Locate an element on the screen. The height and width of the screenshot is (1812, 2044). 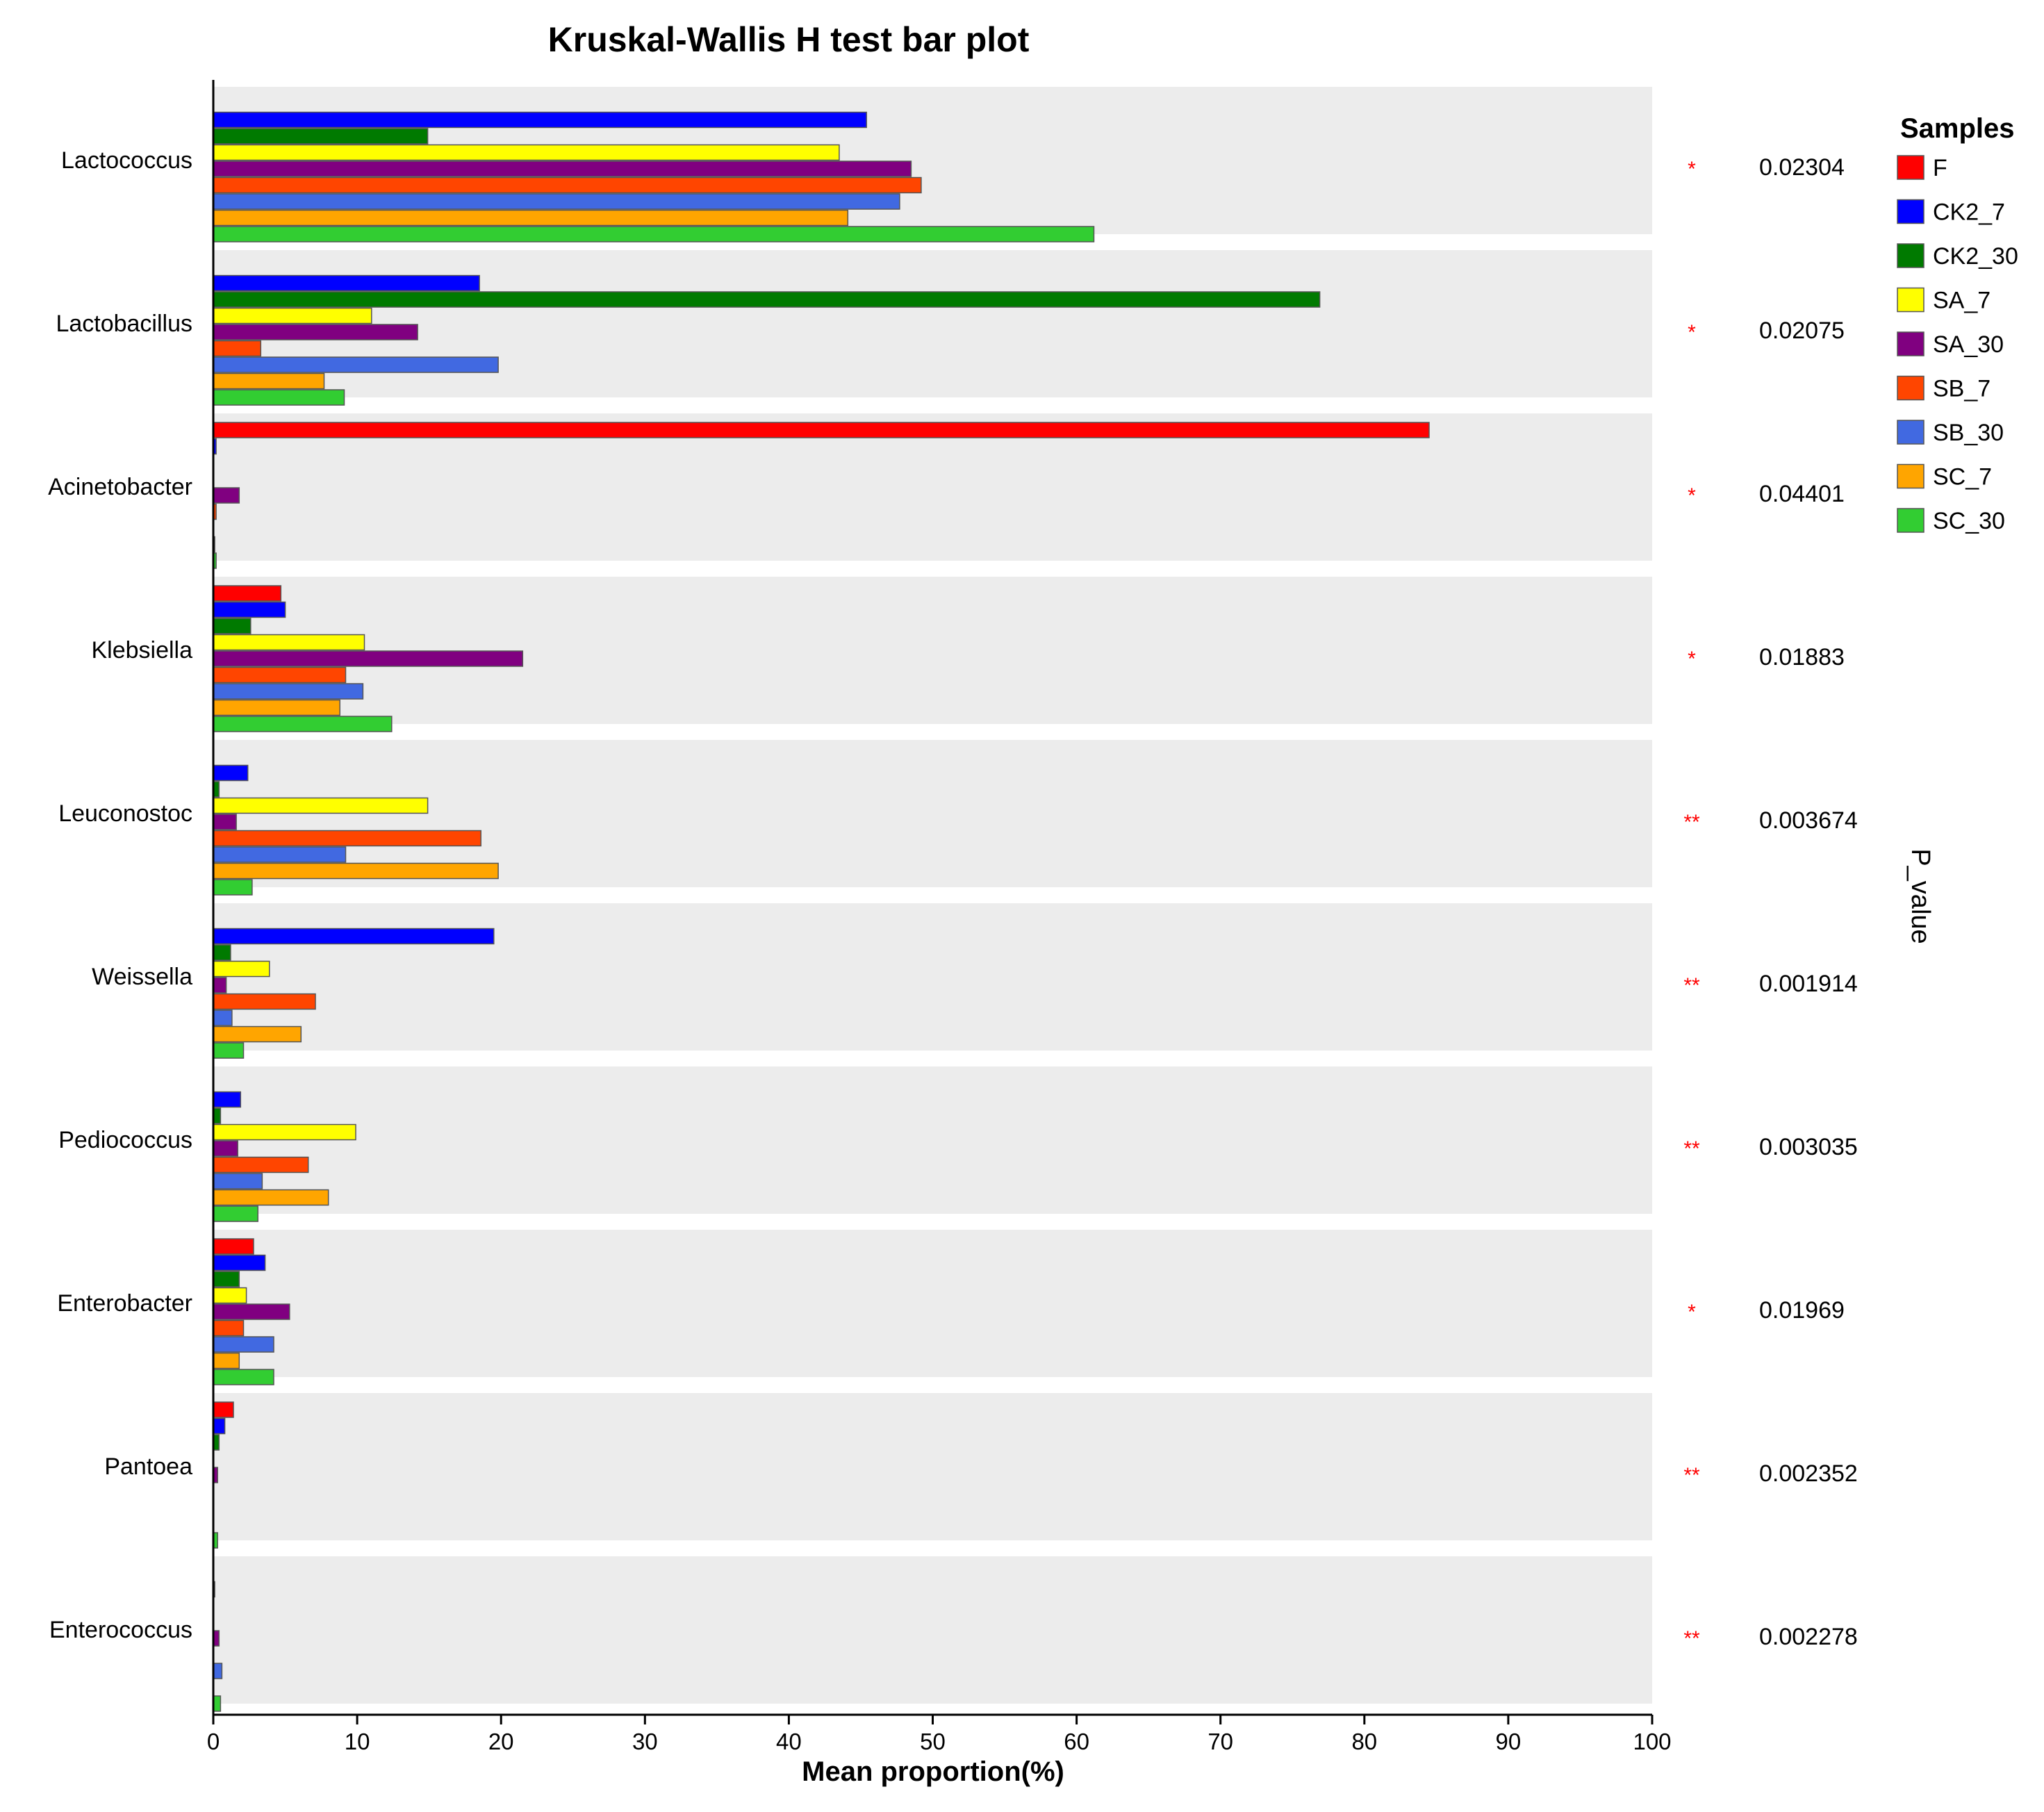
legend-label: SA_7 is located at coordinates (1962, 301).